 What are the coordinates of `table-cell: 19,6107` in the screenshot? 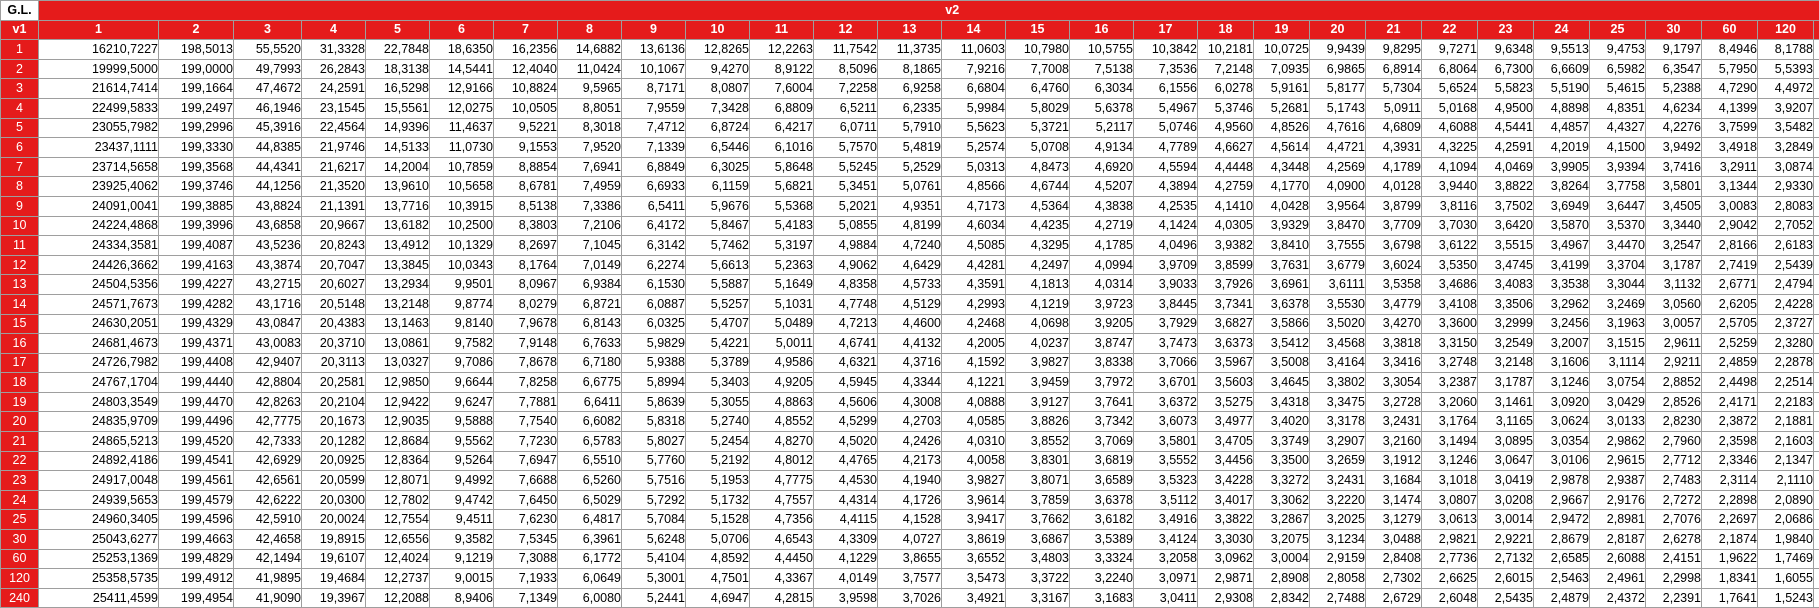 It's located at (334, 559).